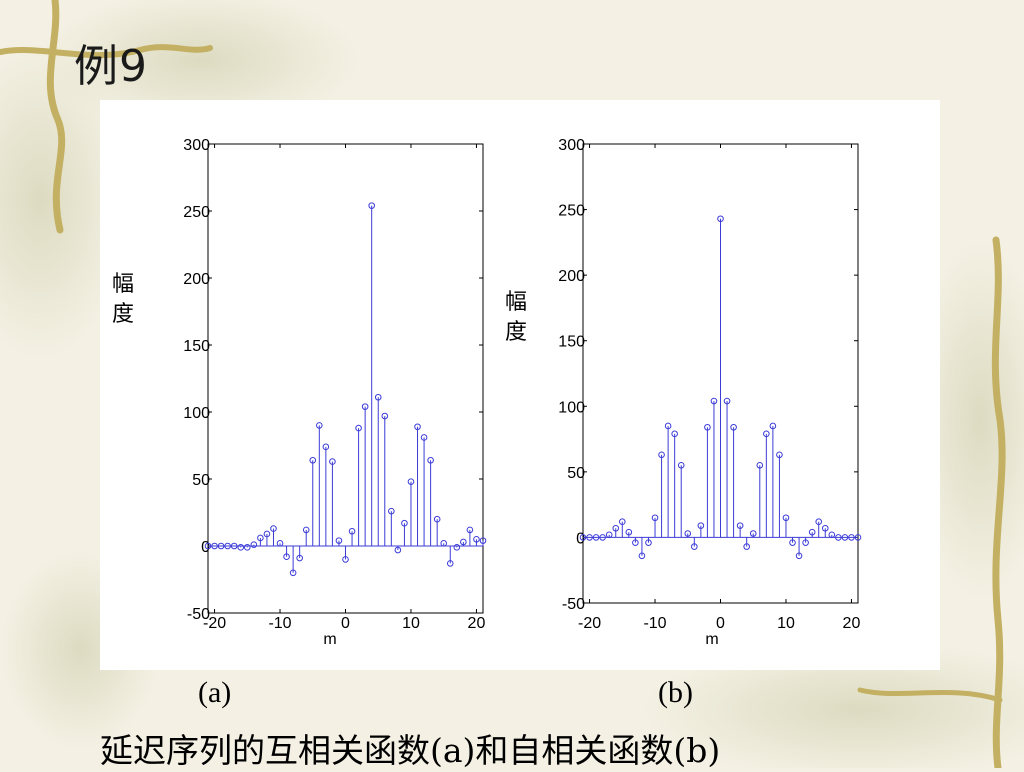 This screenshot has height=772, width=1024. What do you see at coordinates (122, 299) in the screenshot?
I see `chart-a-ylabel: 幅度` at bounding box center [122, 299].